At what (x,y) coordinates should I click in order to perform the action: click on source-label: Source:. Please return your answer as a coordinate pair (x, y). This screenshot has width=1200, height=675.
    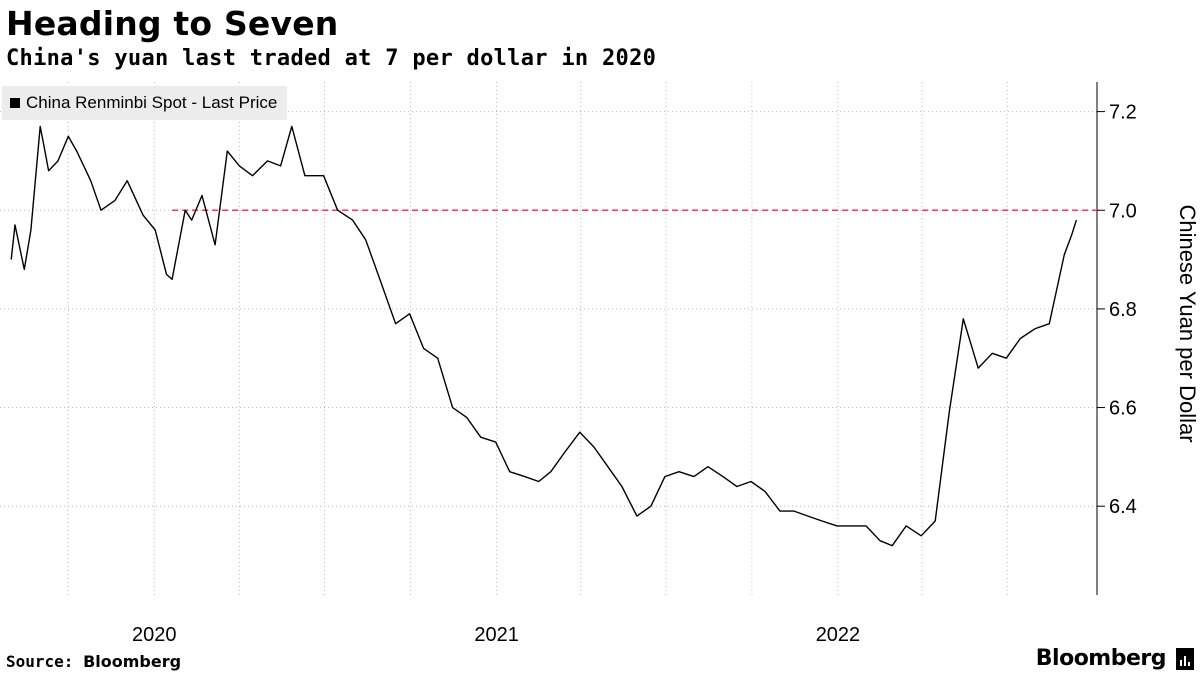
    Looking at the image, I should click on (40, 661).